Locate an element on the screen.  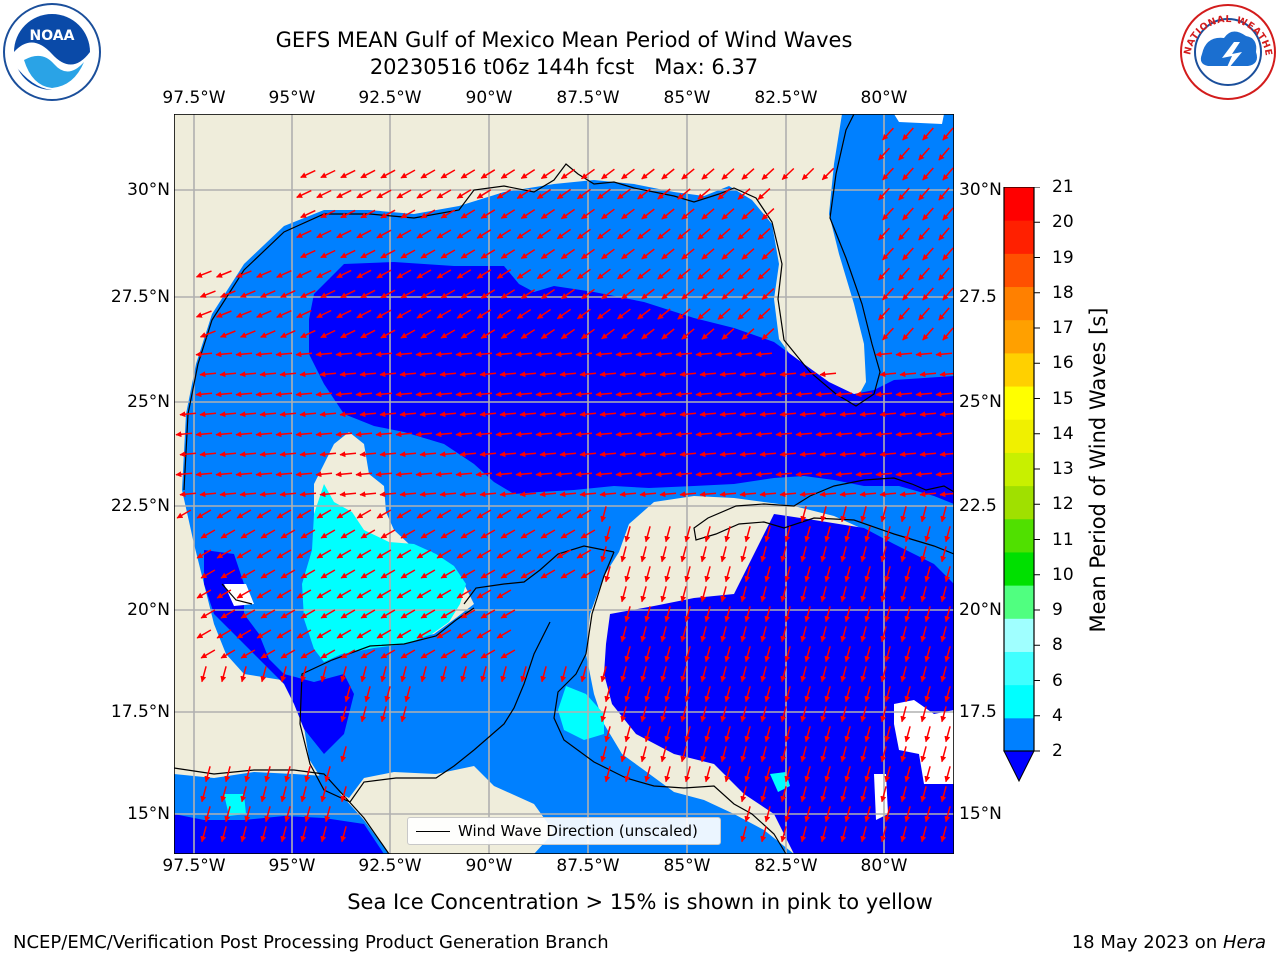
colorbar-tick-label: 10 is located at coordinates (1063, 574).